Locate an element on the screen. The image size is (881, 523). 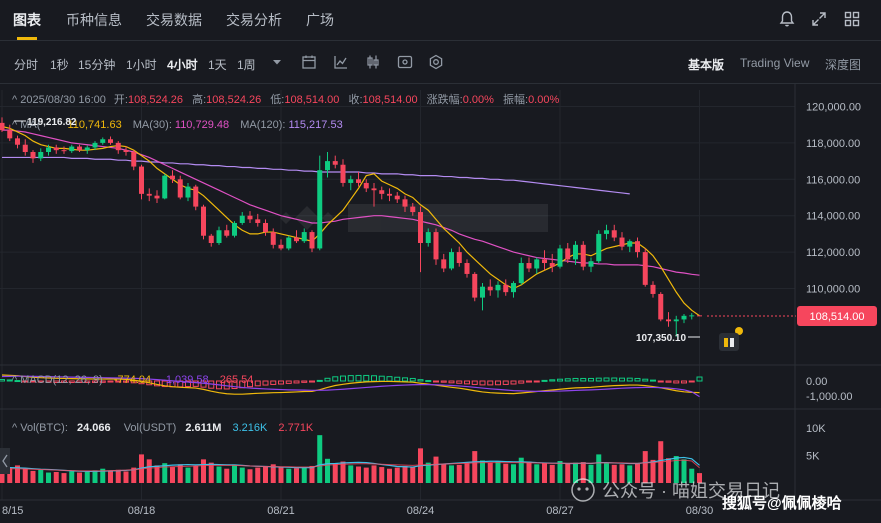
timeframe-1d: 1天 is located at coordinates (217, 65).